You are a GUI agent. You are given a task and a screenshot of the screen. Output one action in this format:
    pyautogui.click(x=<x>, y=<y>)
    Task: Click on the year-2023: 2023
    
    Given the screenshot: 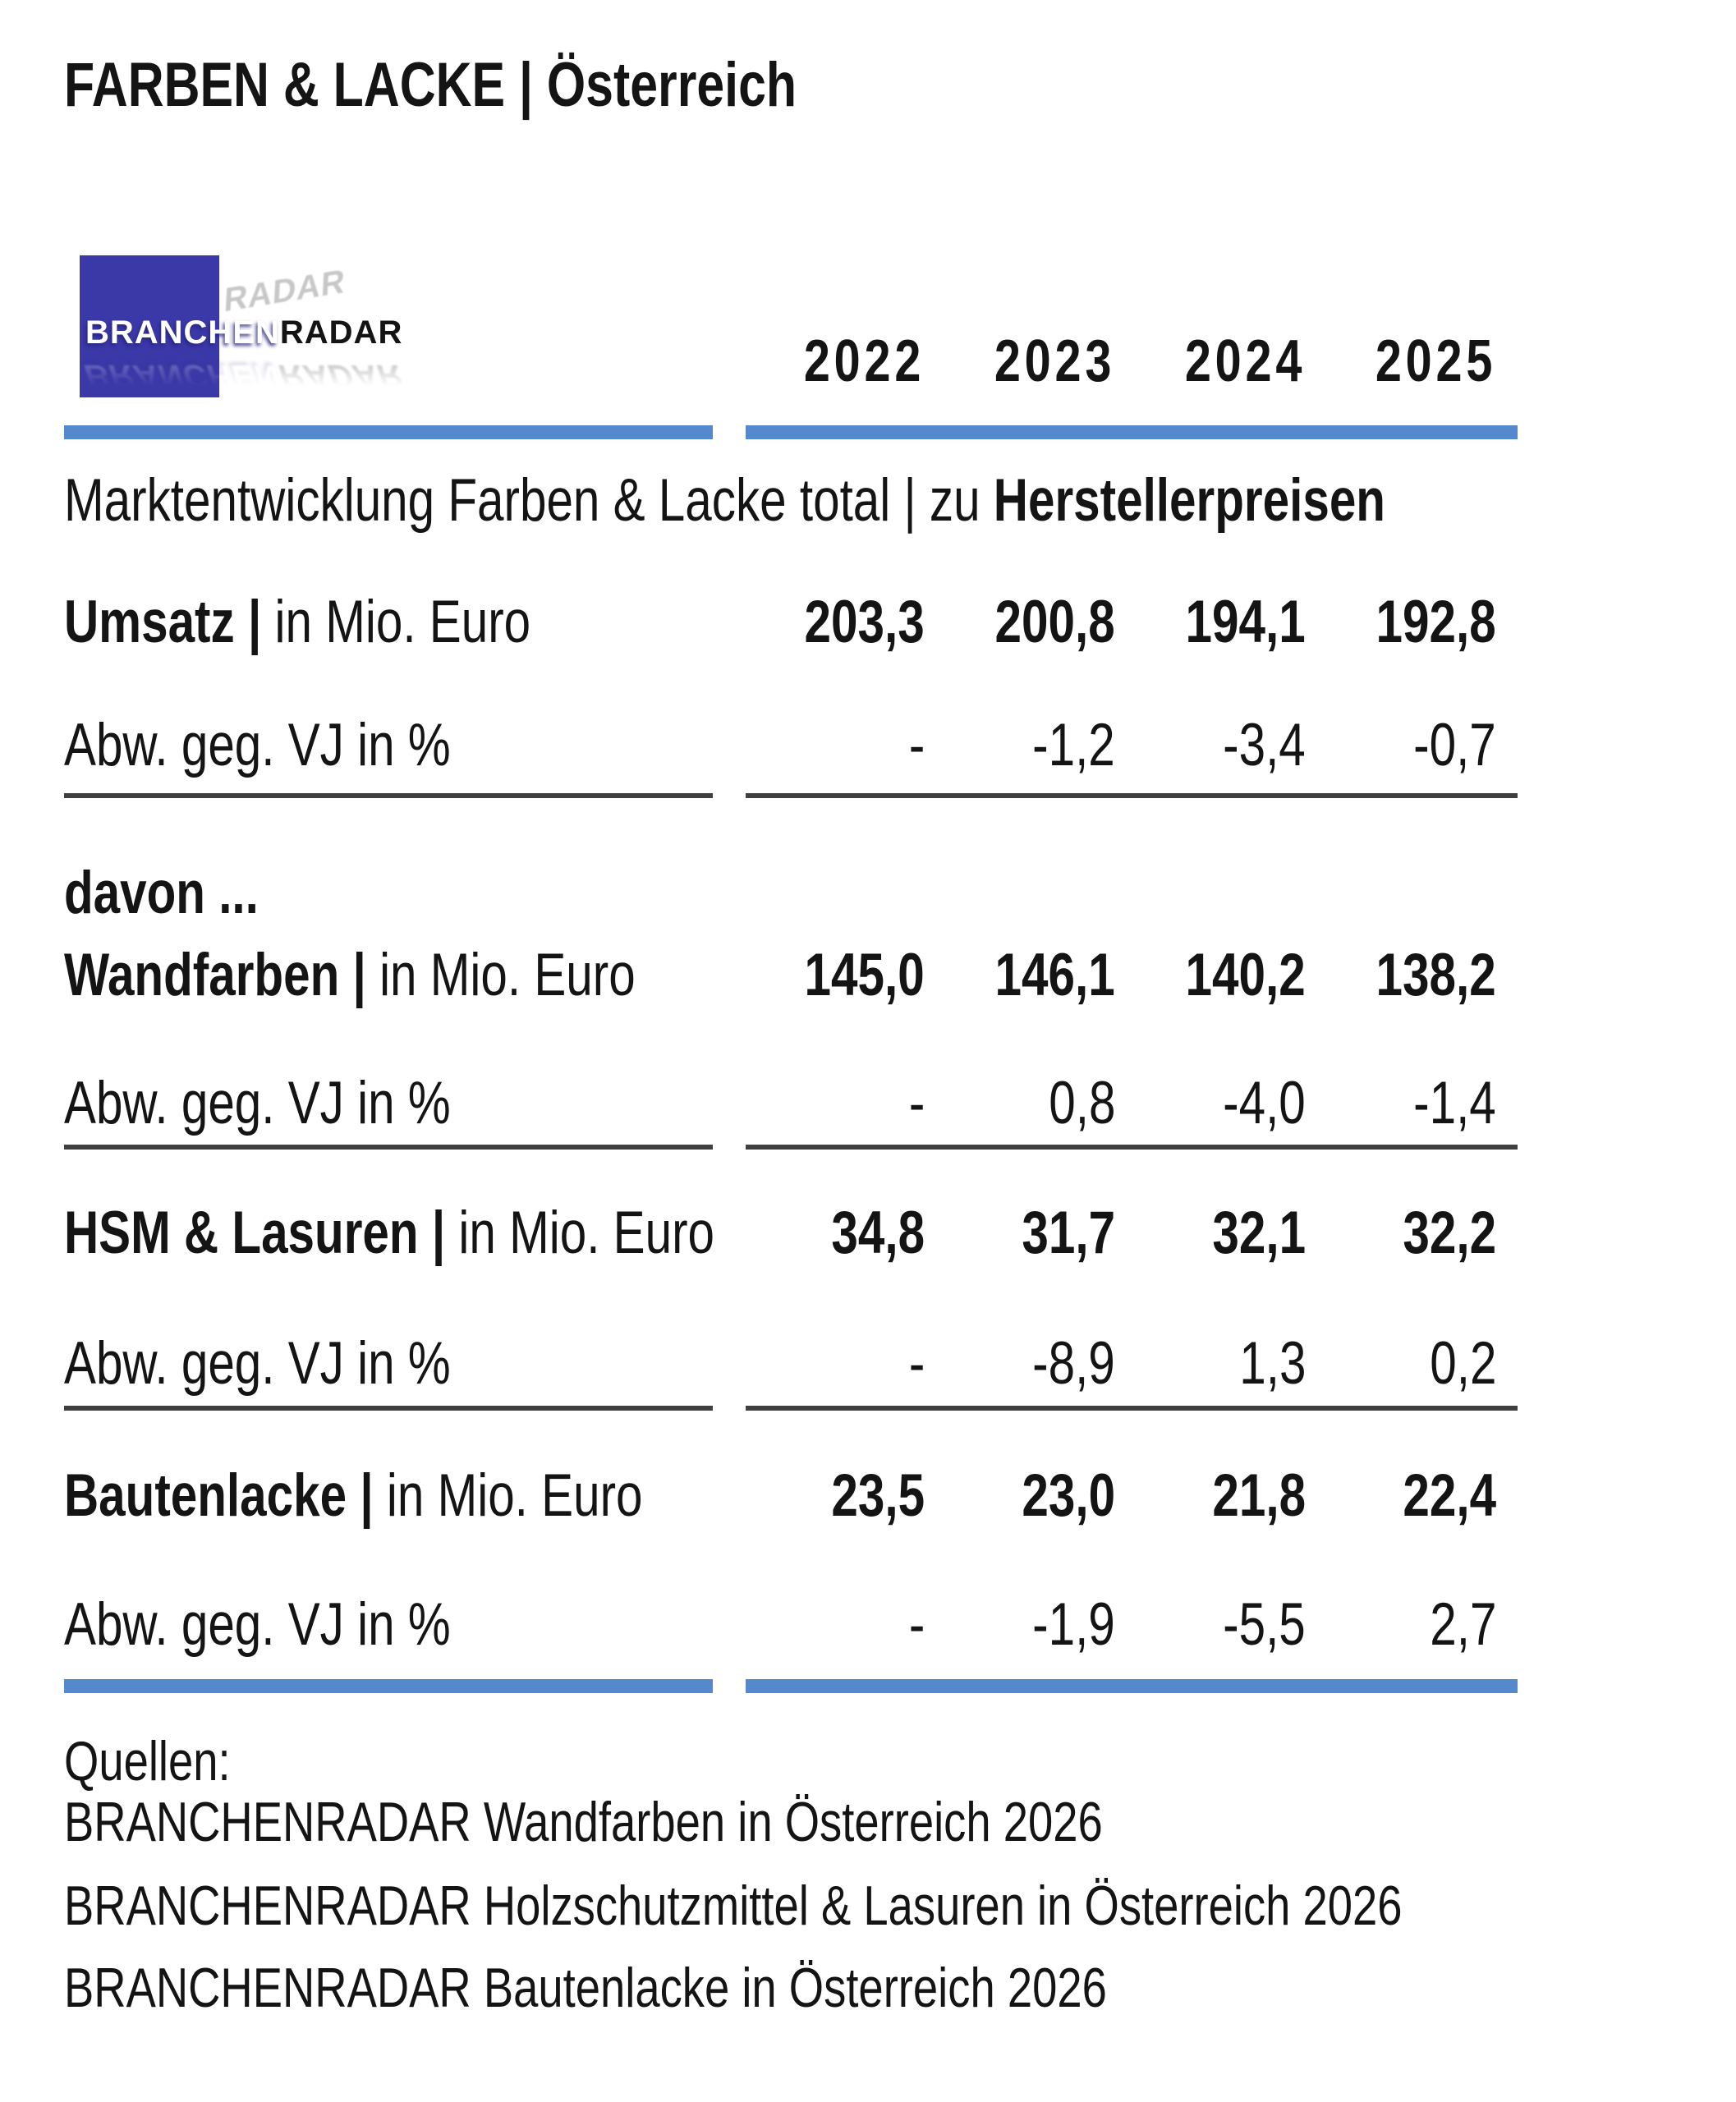 What is the action you would take?
    pyautogui.click(x=1054, y=361)
    